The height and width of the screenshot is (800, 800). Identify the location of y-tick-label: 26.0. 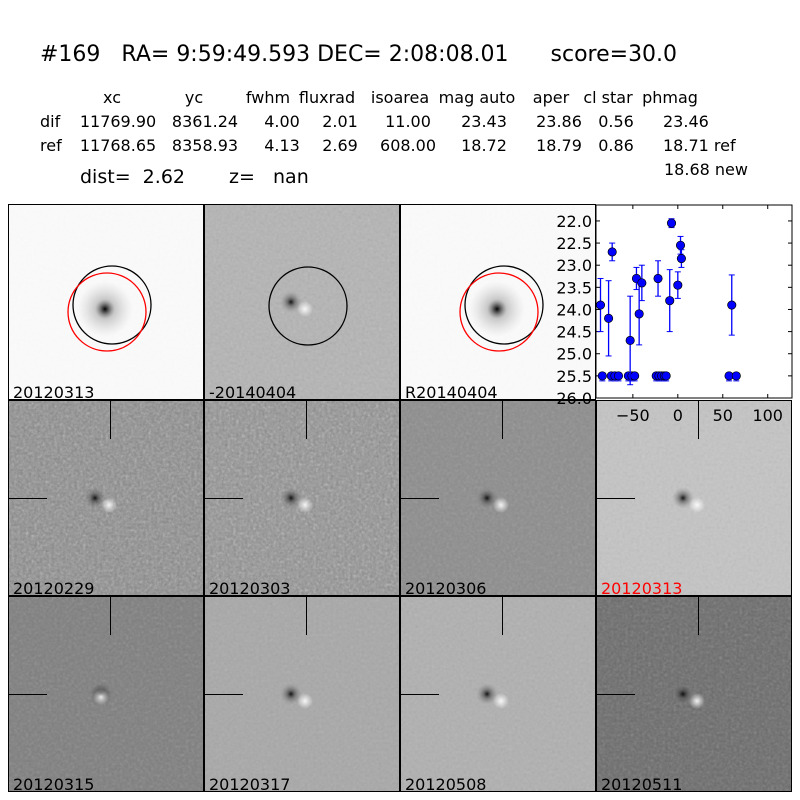
(574, 398).